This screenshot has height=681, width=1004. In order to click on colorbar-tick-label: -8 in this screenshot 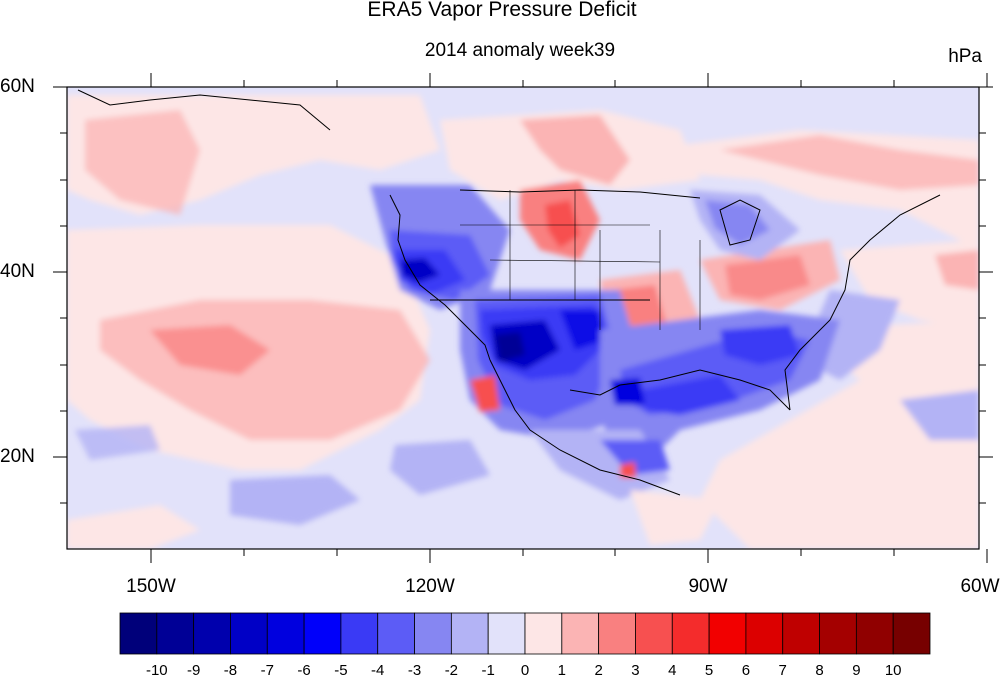, I will do `click(230, 670)`.